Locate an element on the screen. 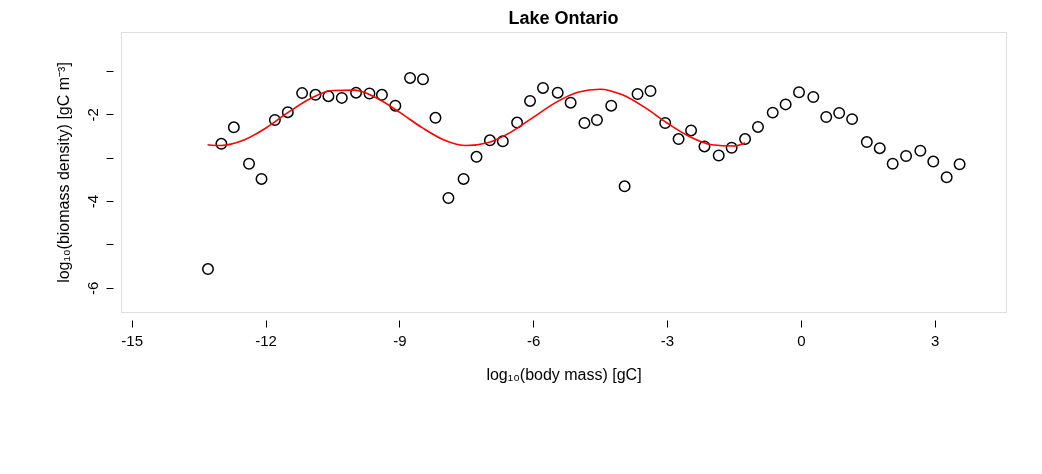  x-tick-label: -6 is located at coordinates (534, 340).